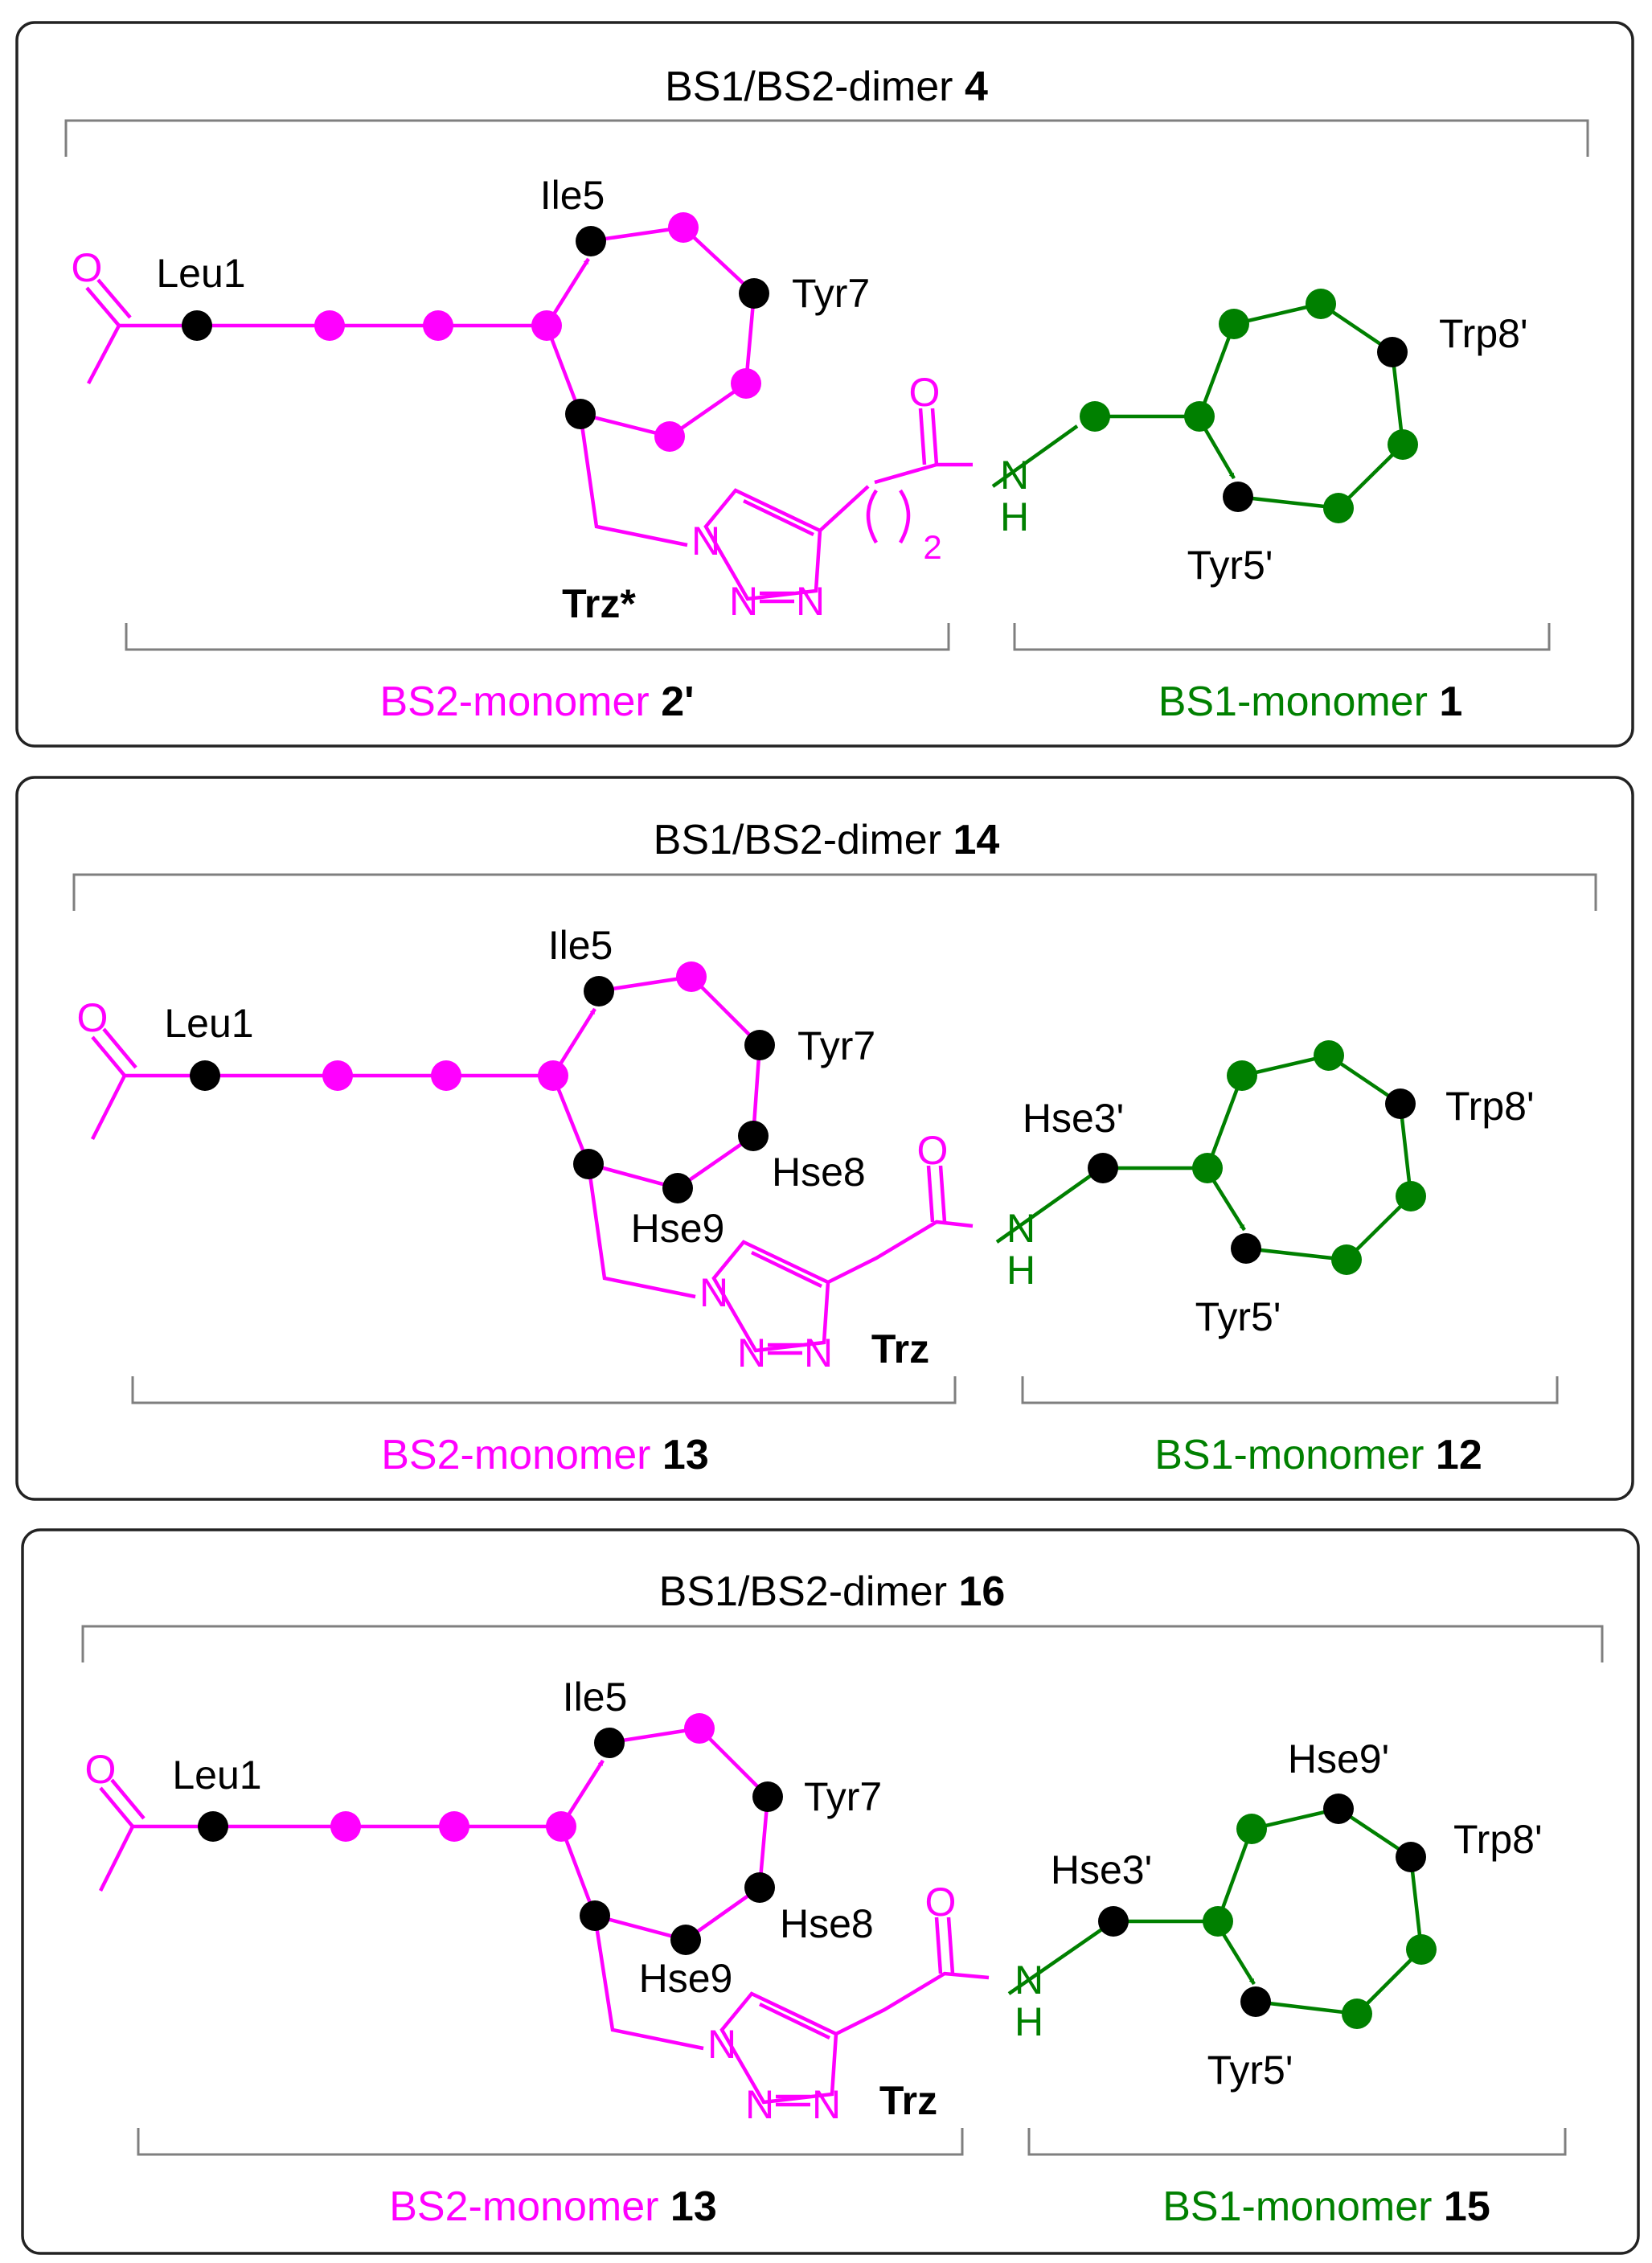 The image size is (1652, 2263). Describe the element at coordinates (1338, 1758) in the screenshot. I see `label-hse9p: Hse9'` at that location.